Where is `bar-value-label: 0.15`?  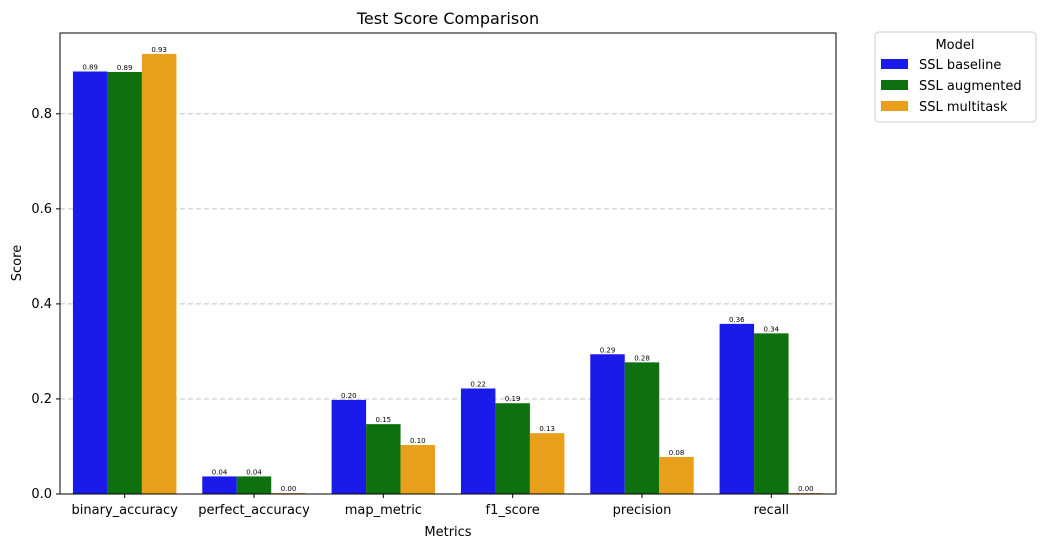
bar-value-label: 0.15 is located at coordinates (384, 420).